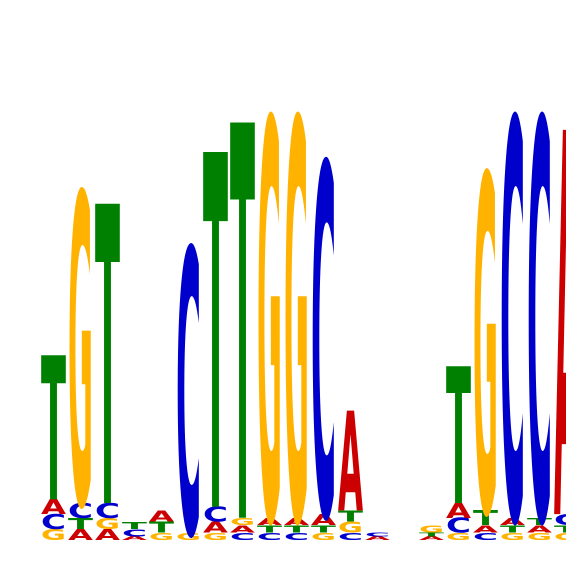  I want to click on logo-position-4: ACT, so click(135, 530).